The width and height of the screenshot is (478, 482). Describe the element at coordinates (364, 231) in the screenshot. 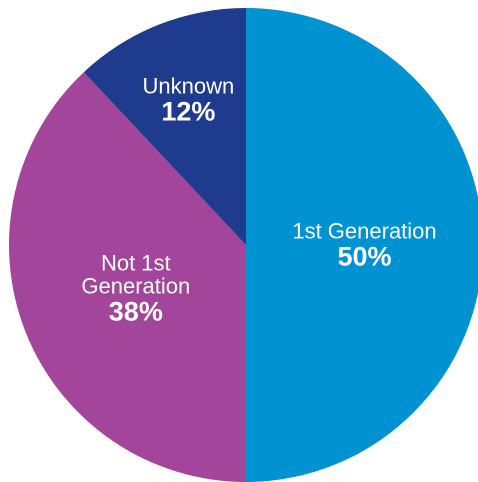

I see `category-label: 1st Generation` at that location.